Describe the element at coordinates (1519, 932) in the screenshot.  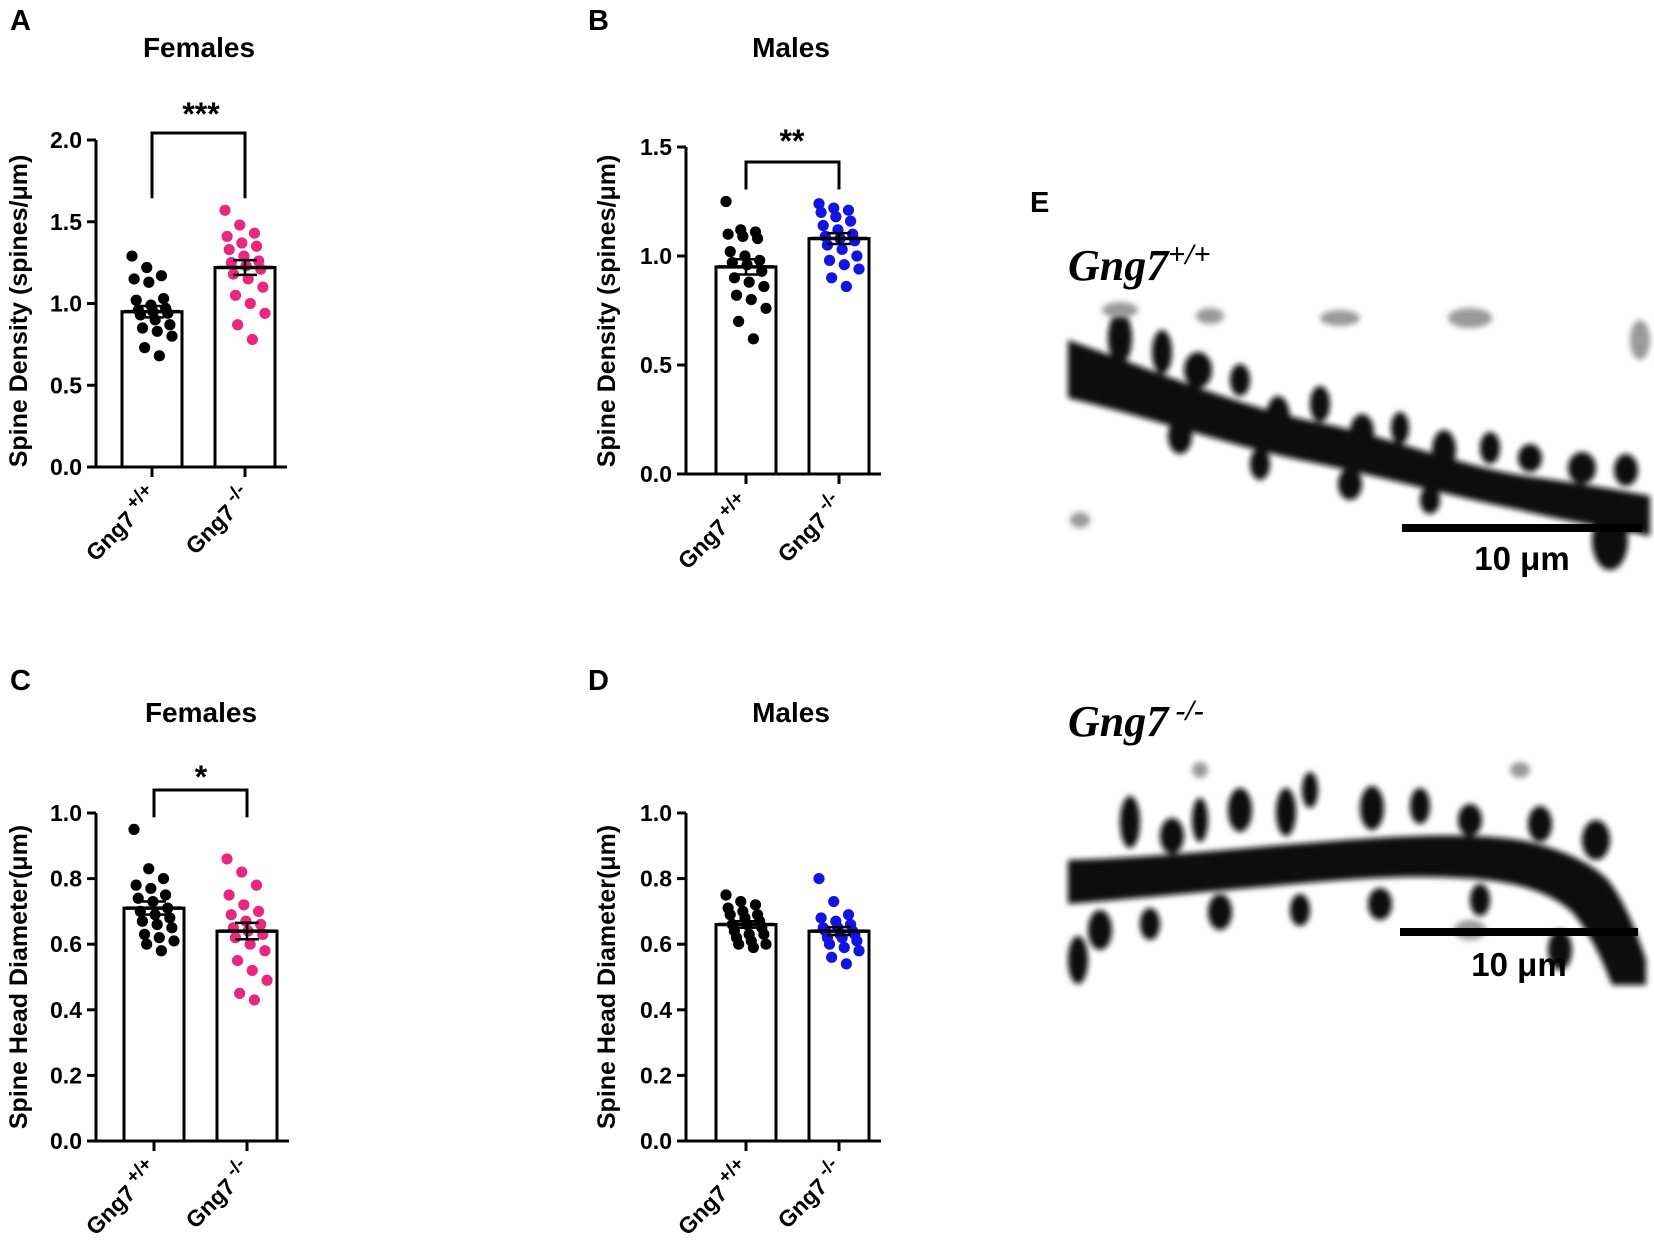
I see `scale-bar` at that location.